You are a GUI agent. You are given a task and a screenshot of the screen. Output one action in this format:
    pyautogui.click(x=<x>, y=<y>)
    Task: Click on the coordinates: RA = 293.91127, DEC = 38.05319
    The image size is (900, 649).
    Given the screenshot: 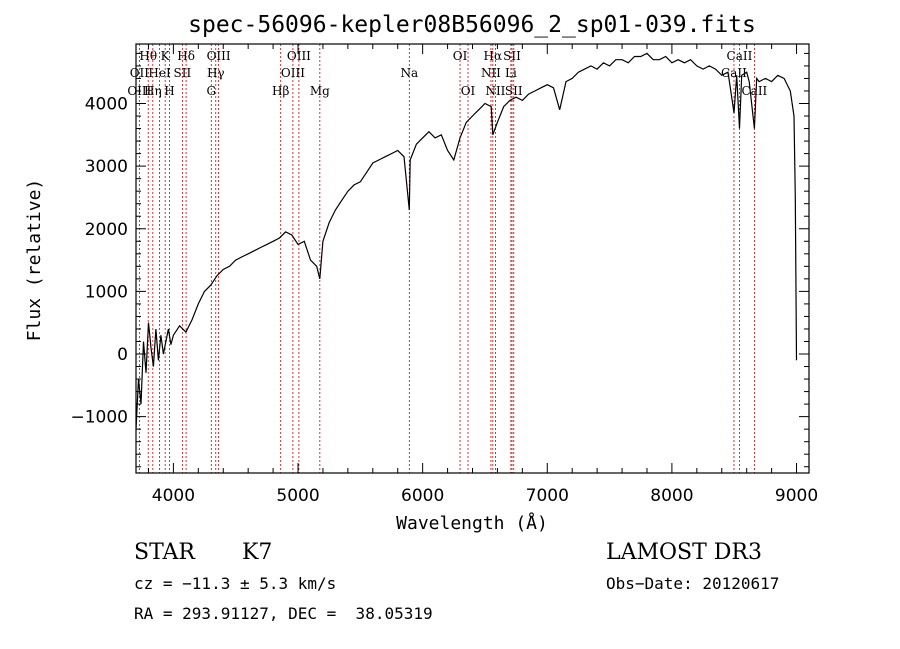 What is the action you would take?
    pyautogui.click(x=283, y=613)
    